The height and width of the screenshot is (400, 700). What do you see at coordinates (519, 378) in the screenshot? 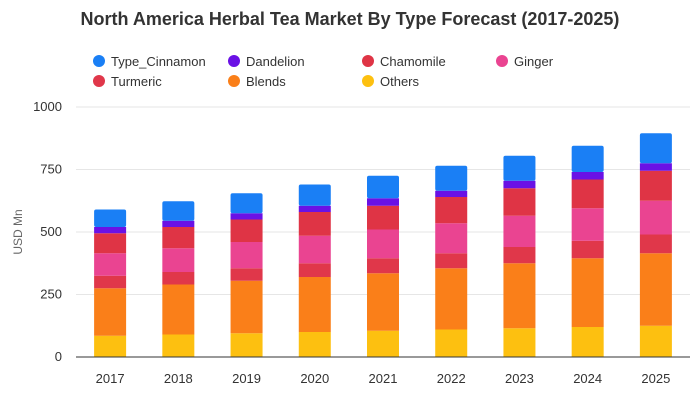
I see `x-tick-label: 2023` at bounding box center [519, 378].